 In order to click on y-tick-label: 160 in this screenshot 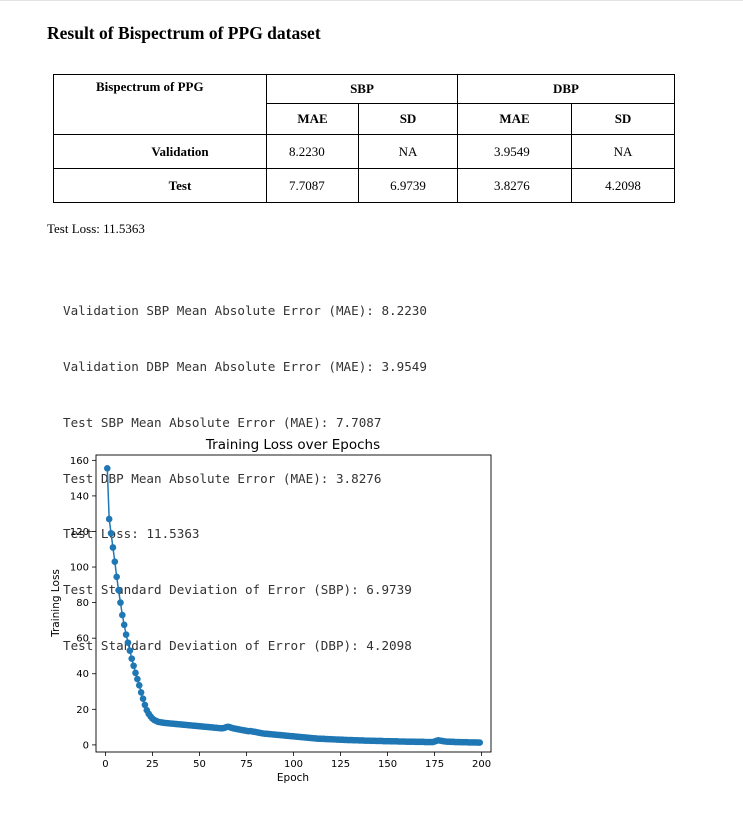, I will do `click(79, 461)`.